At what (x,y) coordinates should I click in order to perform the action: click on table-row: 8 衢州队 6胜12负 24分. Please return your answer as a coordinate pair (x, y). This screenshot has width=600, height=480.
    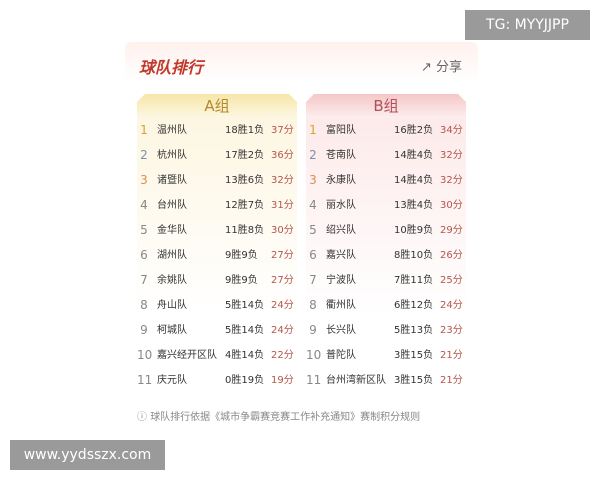
    Looking at the image, I should click on (386, 305).